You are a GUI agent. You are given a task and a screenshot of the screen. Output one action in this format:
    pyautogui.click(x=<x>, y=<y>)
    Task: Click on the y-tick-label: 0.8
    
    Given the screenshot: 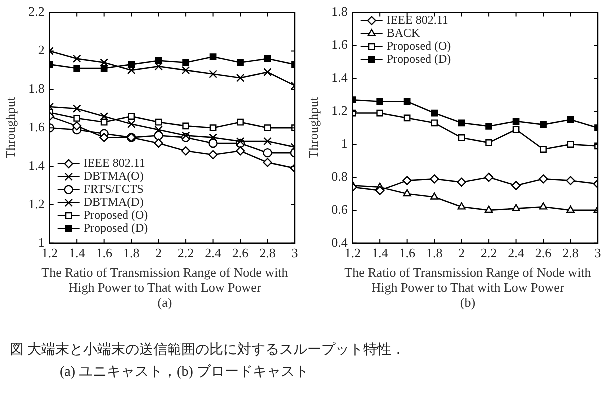 What is the action you would take?
    pyautogui.click(x=340, y=176)
    